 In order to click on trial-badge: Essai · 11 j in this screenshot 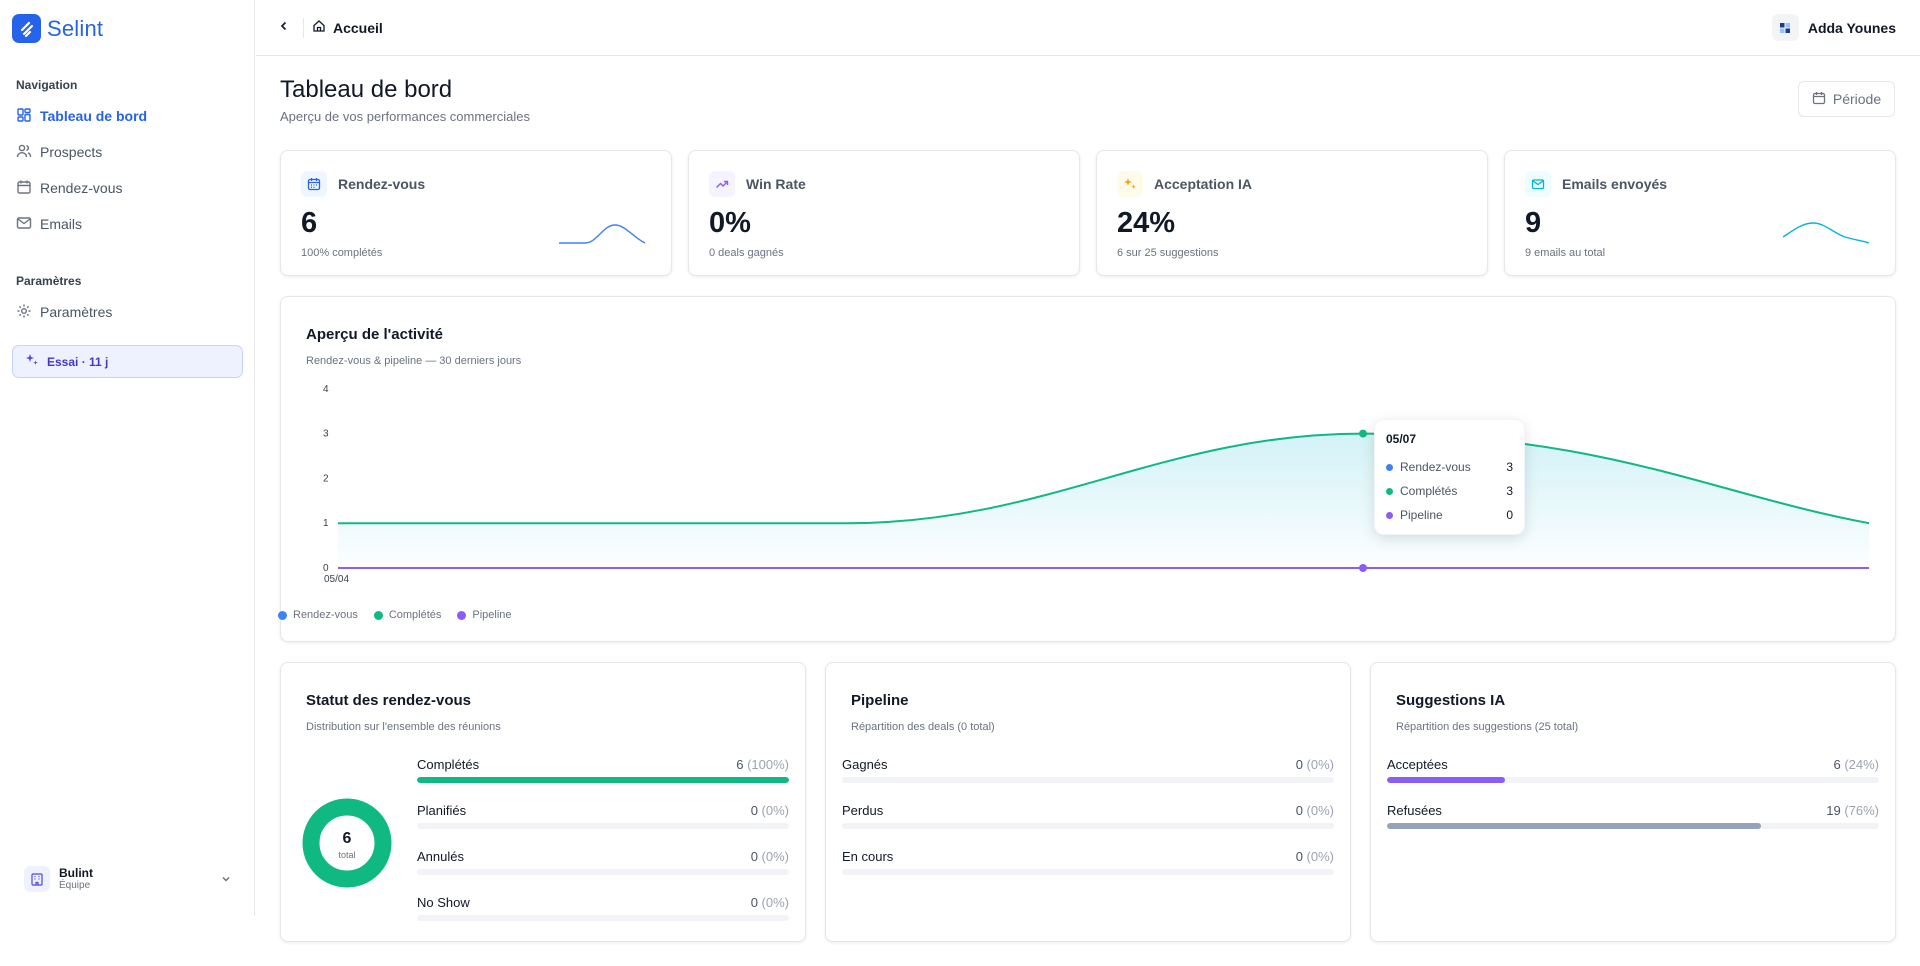, I will do `click(127, 361)`.